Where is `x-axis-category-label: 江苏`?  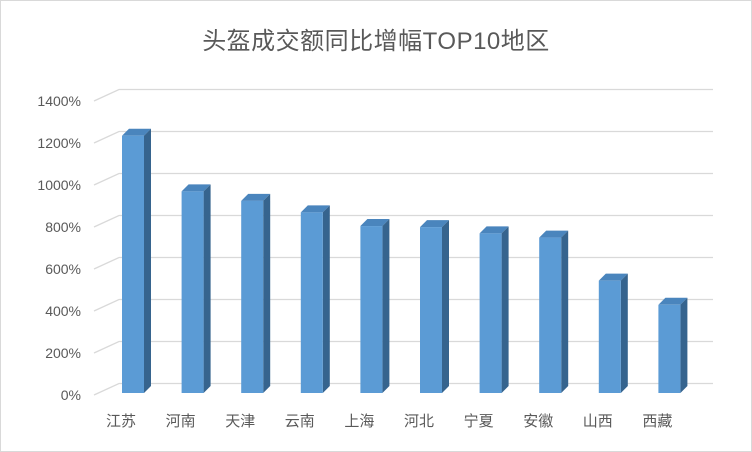
x-axis-category-label: 江苏 is located at coordinates (121, 421).